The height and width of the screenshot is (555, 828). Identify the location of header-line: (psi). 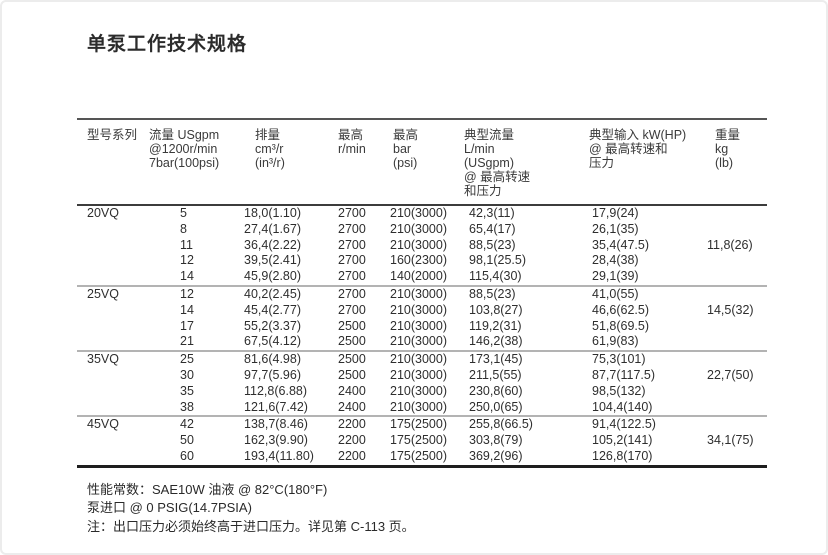
(405, 163).